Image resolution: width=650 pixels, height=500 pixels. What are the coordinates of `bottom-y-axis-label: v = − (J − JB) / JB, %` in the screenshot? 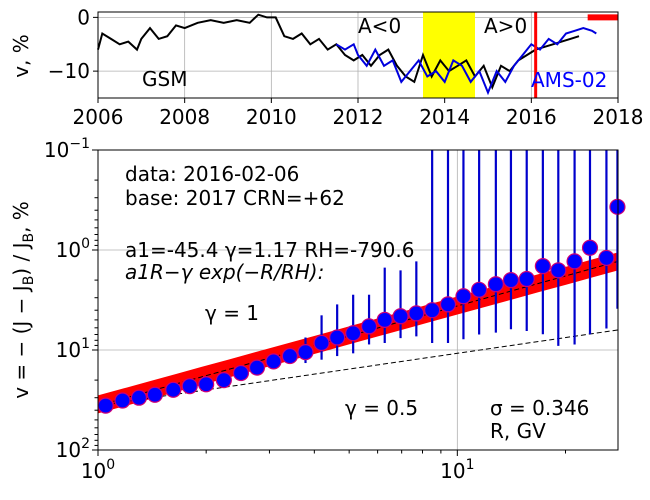 It's located at (23, 300).